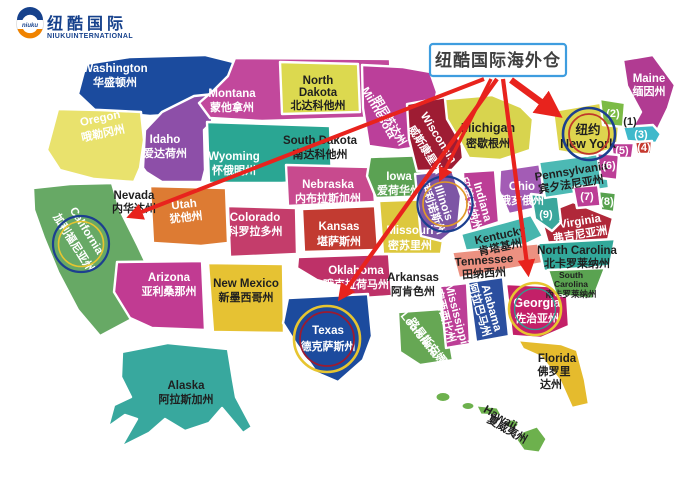 The height and width of the screenshot is (483, 700). What do you see at coordinates (413, 291) in the screenshot?
I see `state-arkansas-label-zh: 阿肯色州` at bounding box center [413, 291].